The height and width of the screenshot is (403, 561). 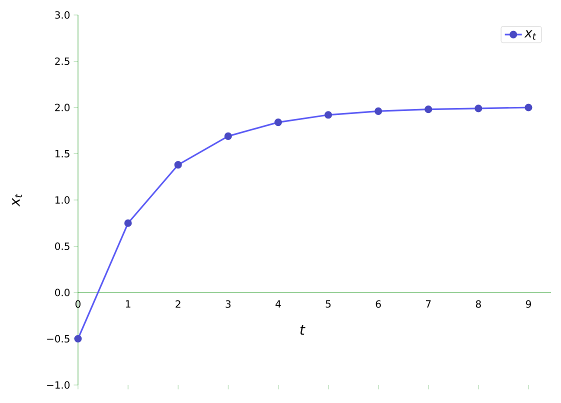 What do you see at coordinates (378, 304) in the screenshot?
I see `x-tick-label: 6` at bounding box center [378, 304].